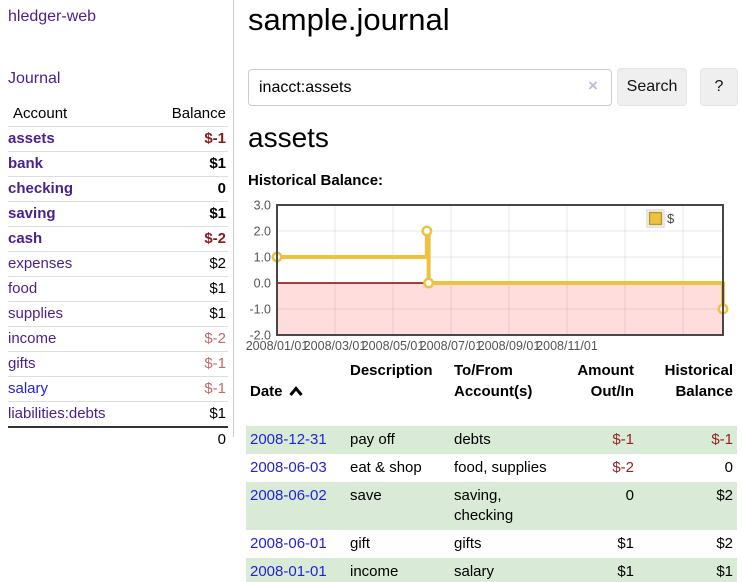 The image size is (742, 582). I want to click on transaction-accounts: saving, checking, so click(484, 505).